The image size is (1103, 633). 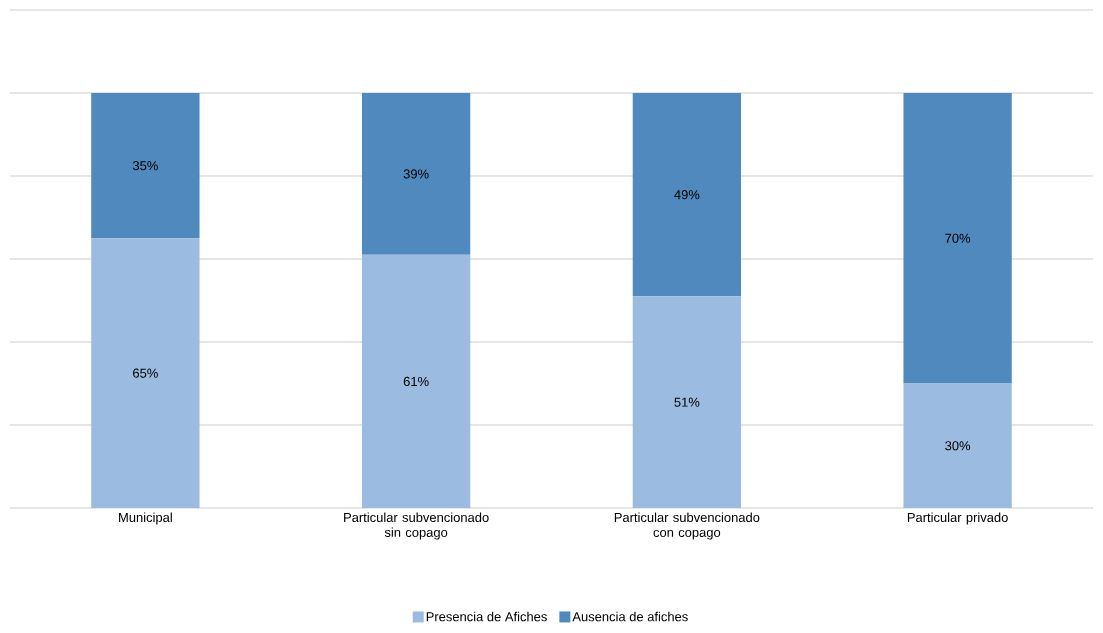 I want to click on data-label: 65%, so click(x=145, y=373).